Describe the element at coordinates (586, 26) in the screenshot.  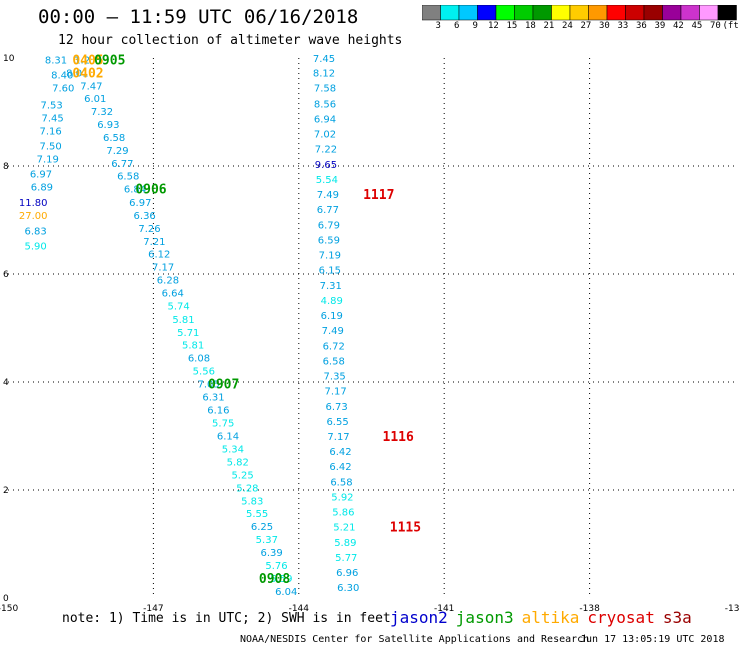
I see `color-bin-label: 27` at that location.